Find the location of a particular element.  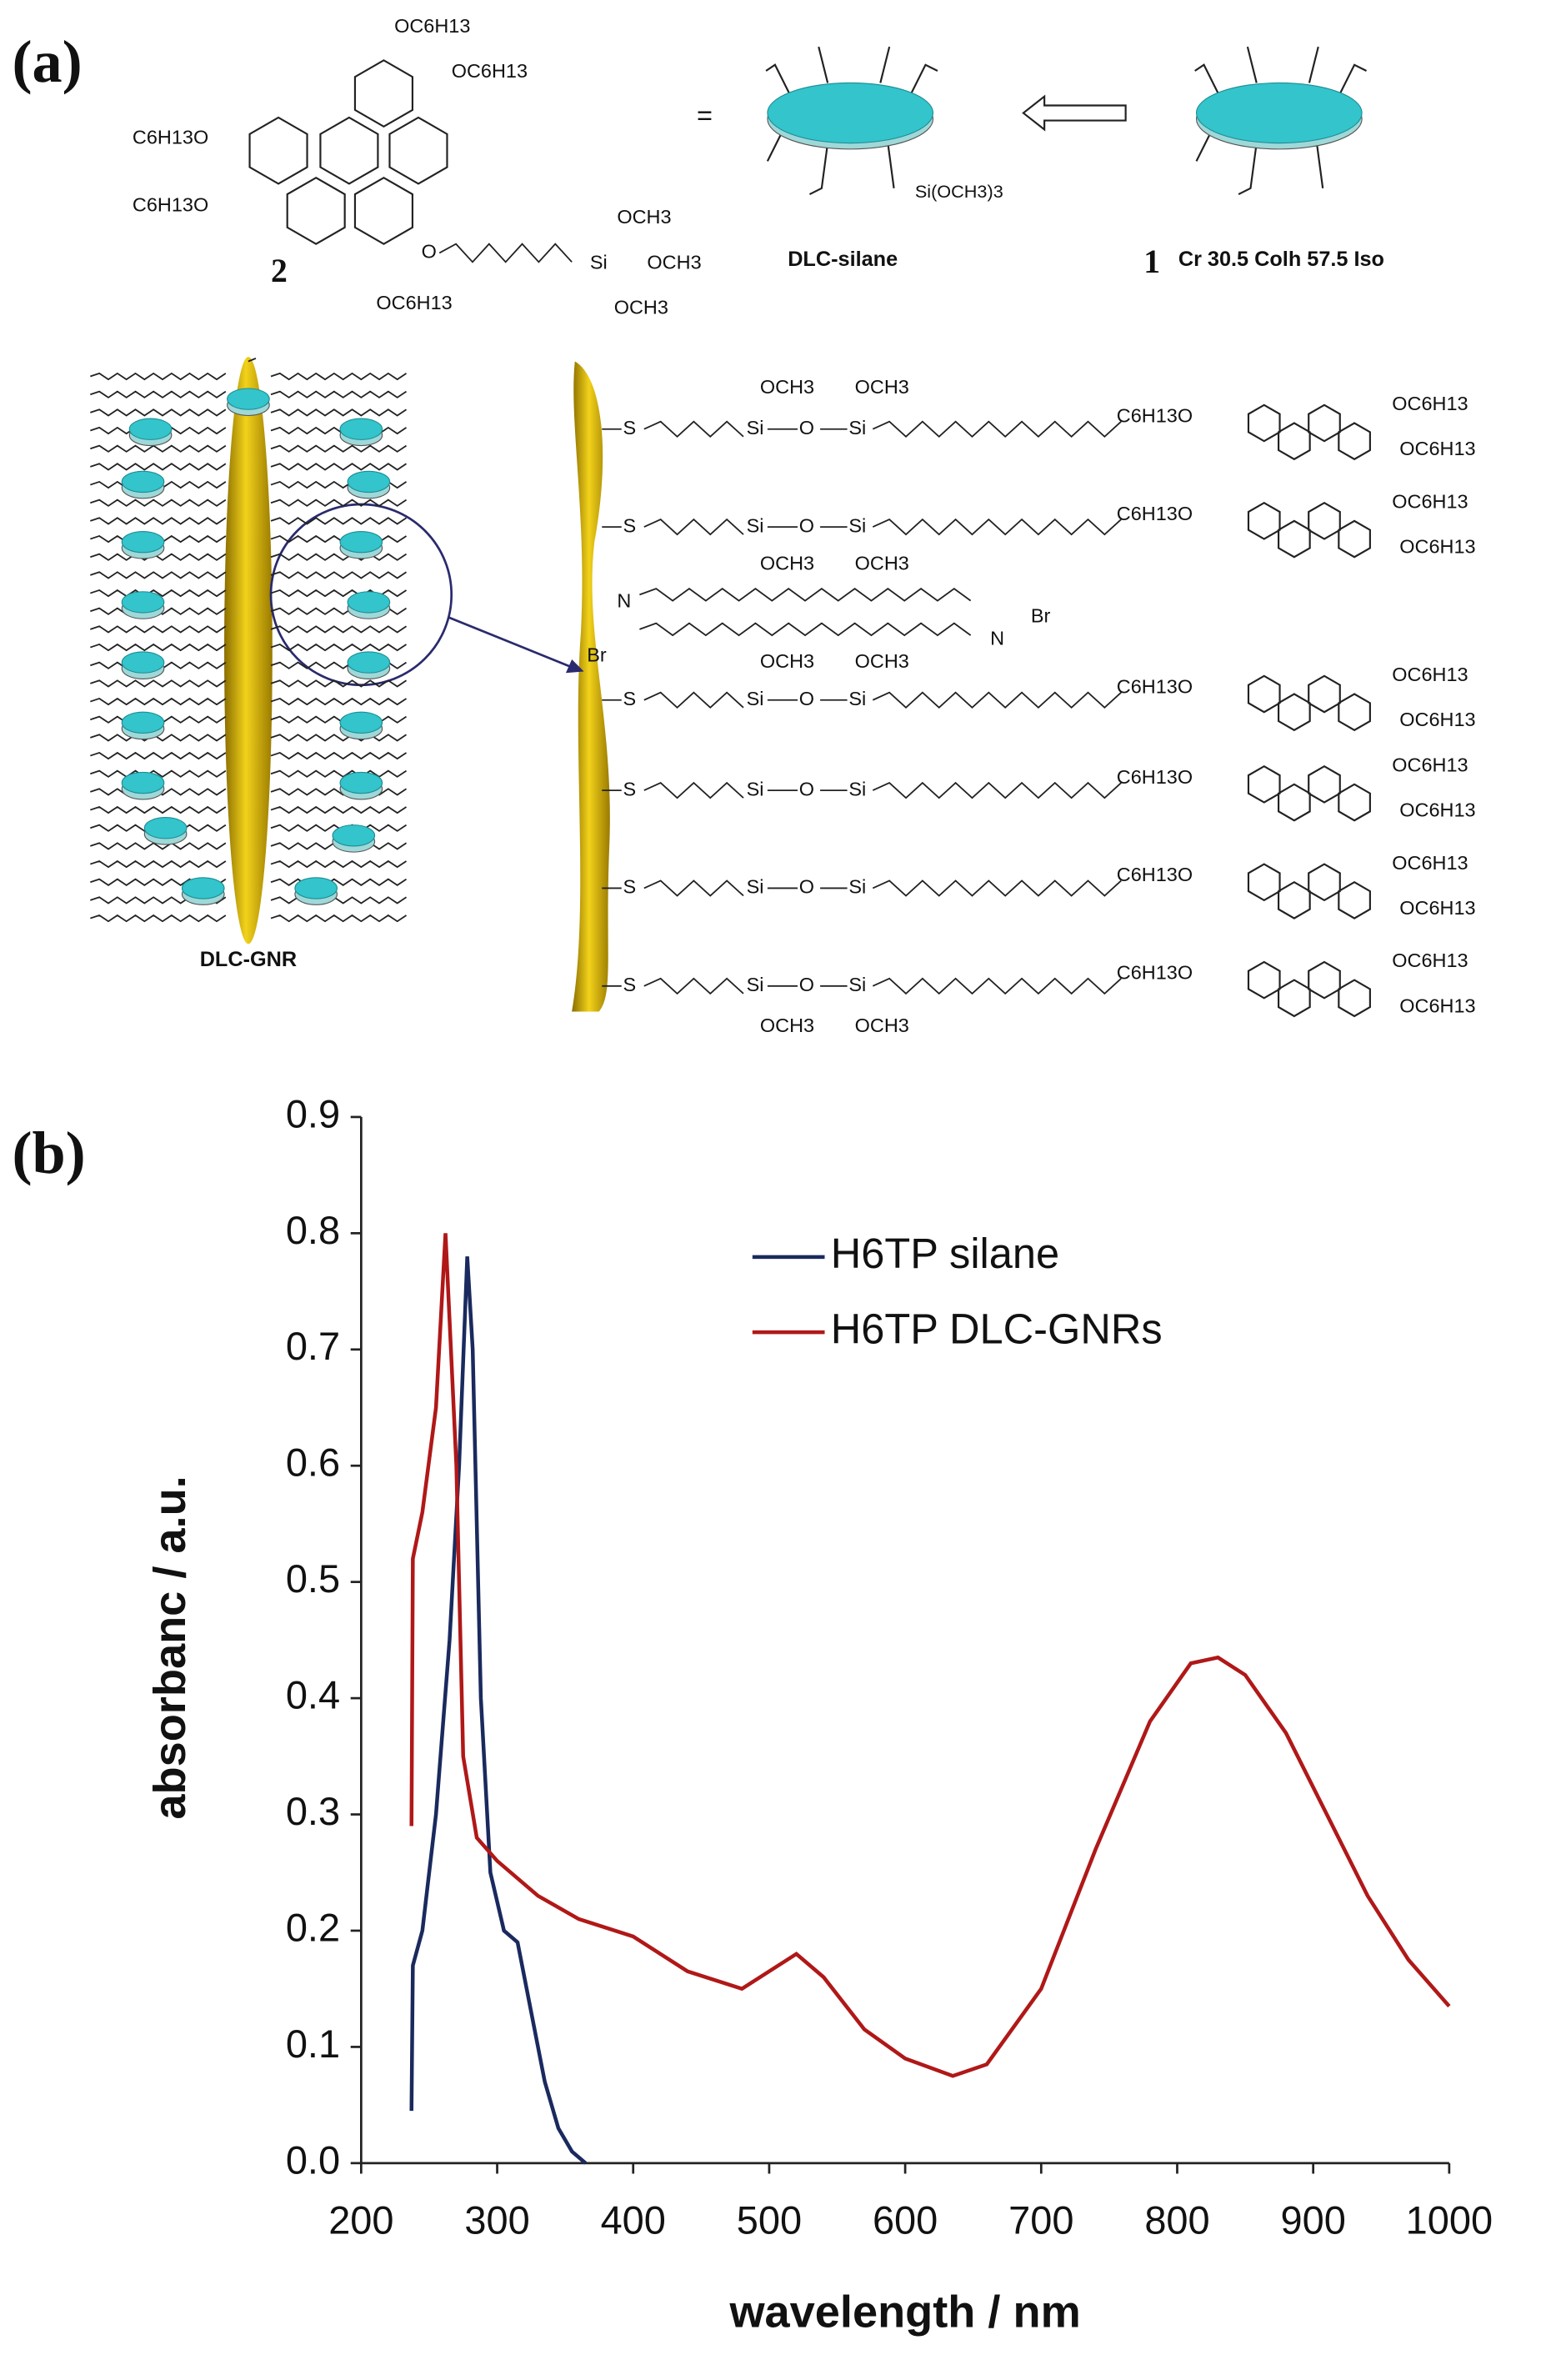

phase-label: Cr 30.5 Colh 57.5 Iso is located at coordinates (1281, 259).